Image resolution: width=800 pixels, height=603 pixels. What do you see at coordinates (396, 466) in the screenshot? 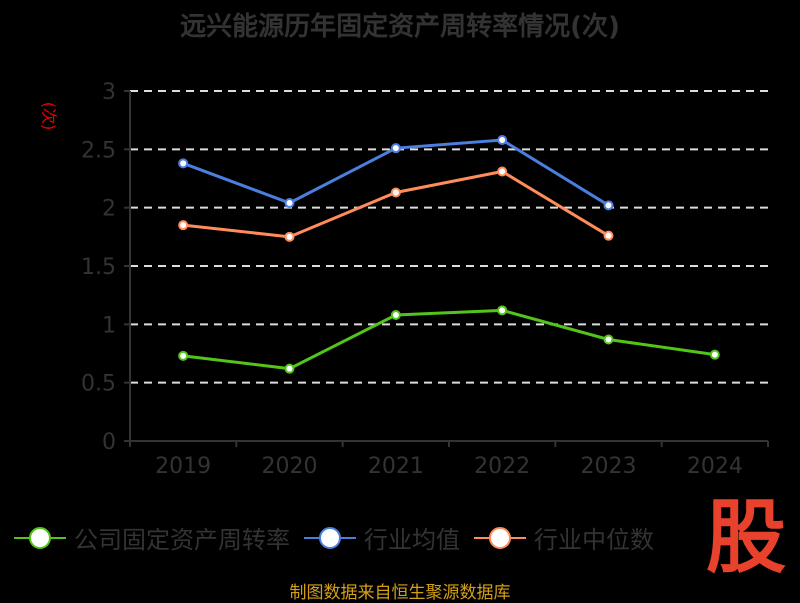
I see `x-tick-label: 2021` at bounding box center [396, 466].